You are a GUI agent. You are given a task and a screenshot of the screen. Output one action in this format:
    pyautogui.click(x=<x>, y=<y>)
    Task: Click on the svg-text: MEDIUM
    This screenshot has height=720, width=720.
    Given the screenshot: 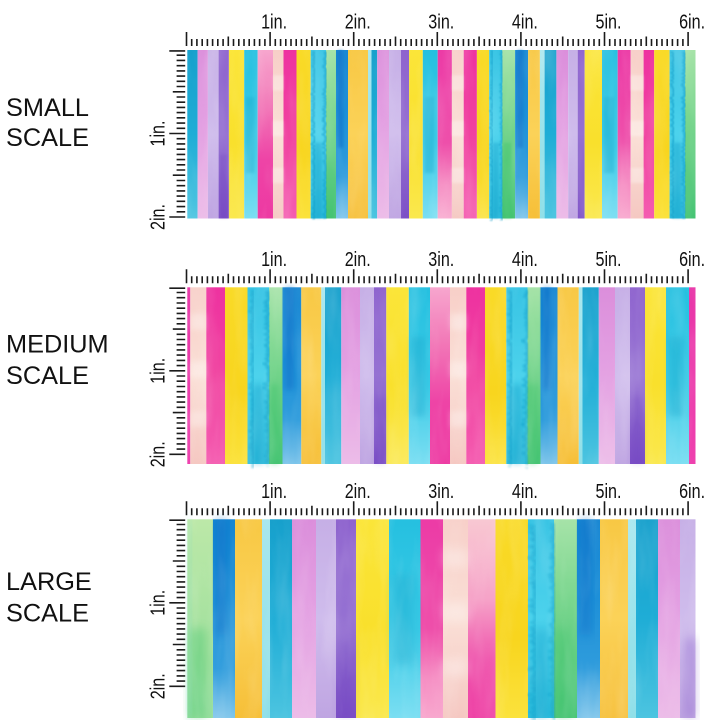 What is the action you would take?
    pyautogui.click(x=57, y=345)
    